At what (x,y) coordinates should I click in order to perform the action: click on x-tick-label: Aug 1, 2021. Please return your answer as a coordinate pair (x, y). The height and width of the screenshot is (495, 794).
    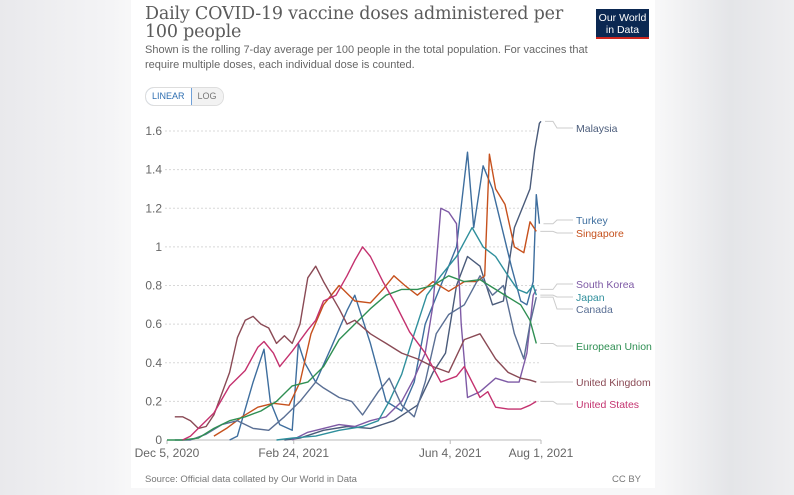
    Looking at the image, I should click on (541, 453).